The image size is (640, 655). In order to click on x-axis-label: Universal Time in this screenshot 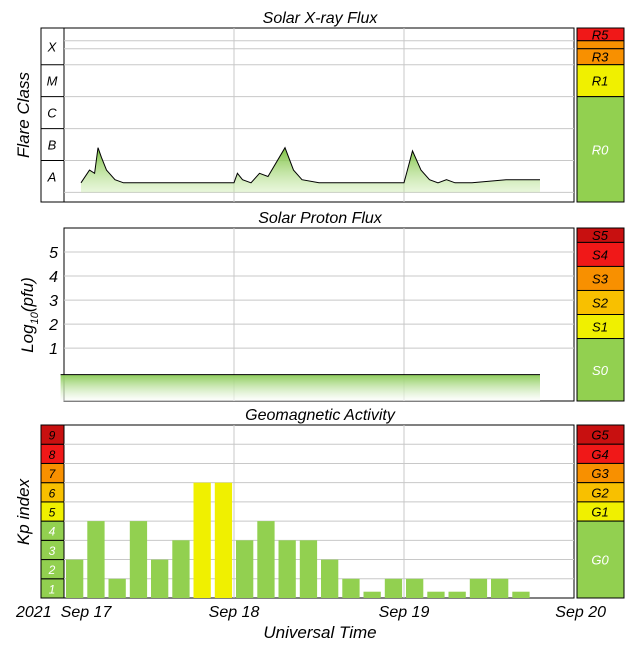, I will do `click(319, 632)`.